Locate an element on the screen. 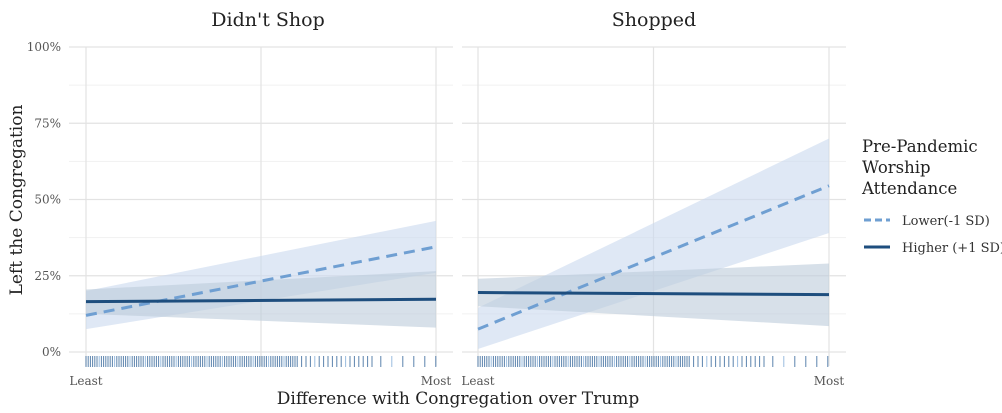  x-axis-title: Difference with Congregation over Trump is located at coordinates (458, 399).